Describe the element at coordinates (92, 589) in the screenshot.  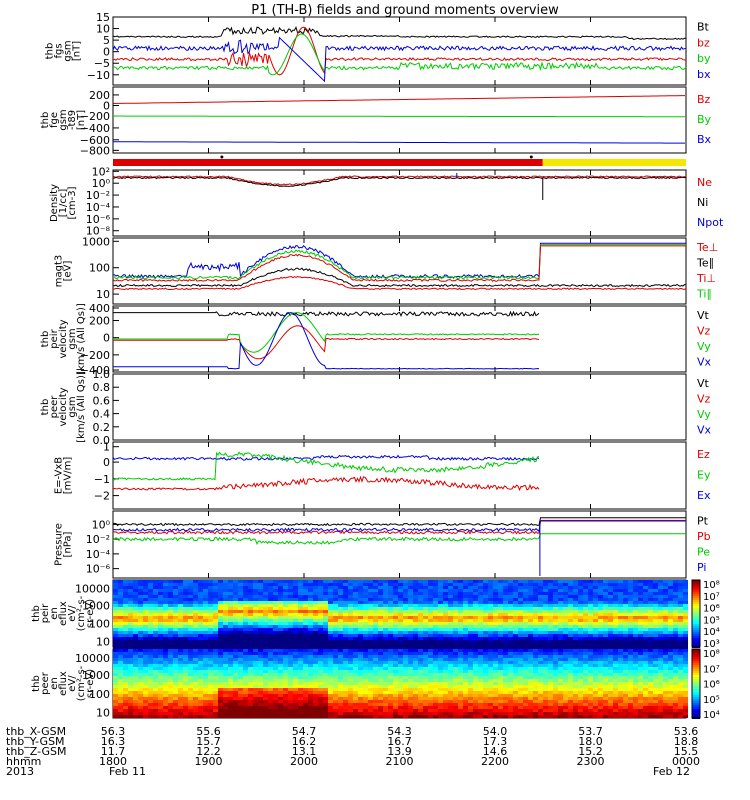
I see `ytick-label-p9-0: 10000` at that location.